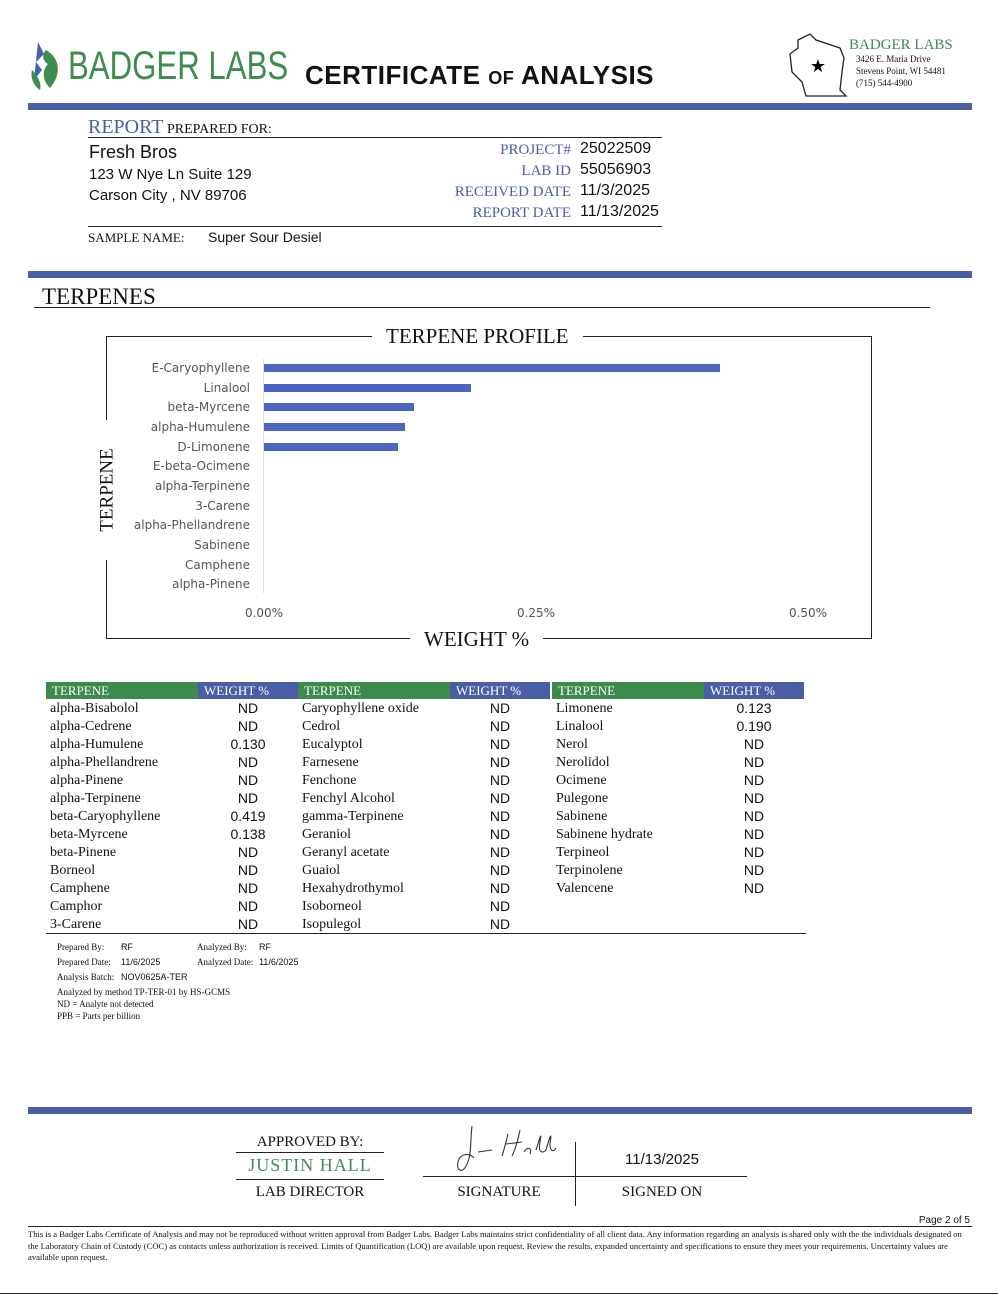 The width and height of the screenshot is (998, 1296). I want to click on label: Prepared By:, so click(81, 947).